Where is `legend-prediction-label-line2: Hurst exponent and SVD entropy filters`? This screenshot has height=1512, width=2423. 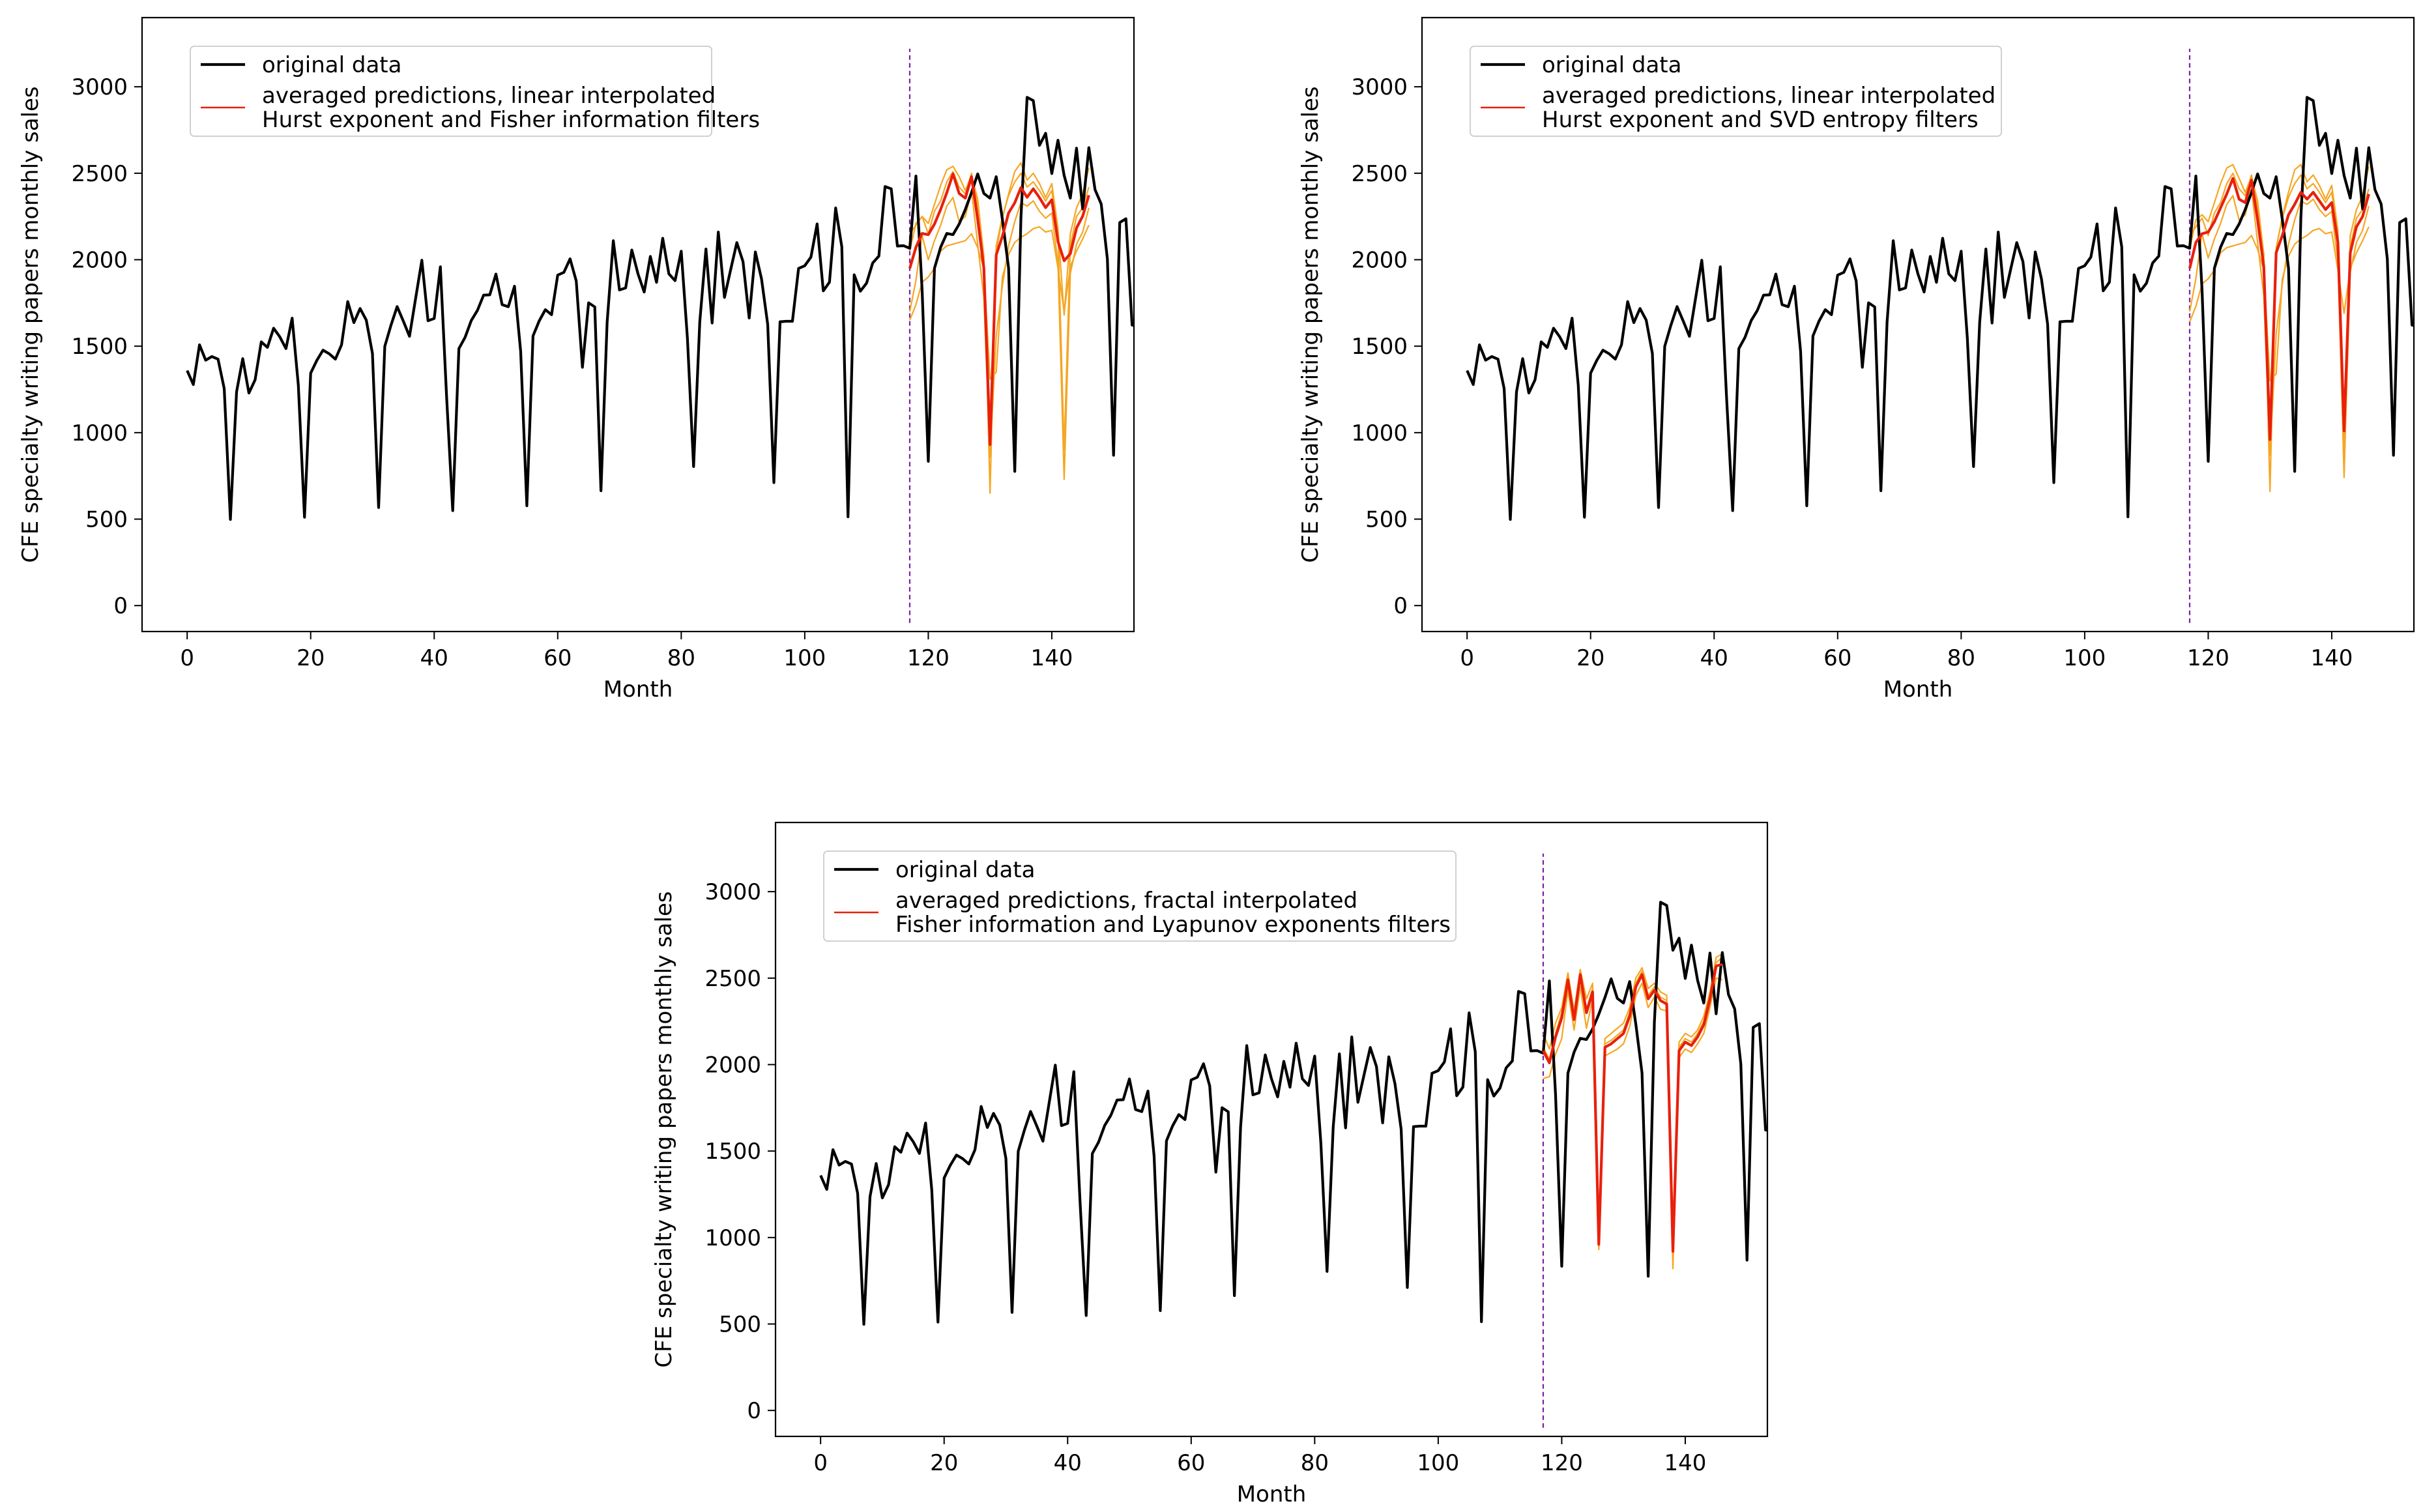
legend-prediction-label-line2: Hurst exponent and SVD entropy filters is located at coordinates (1760, 120).